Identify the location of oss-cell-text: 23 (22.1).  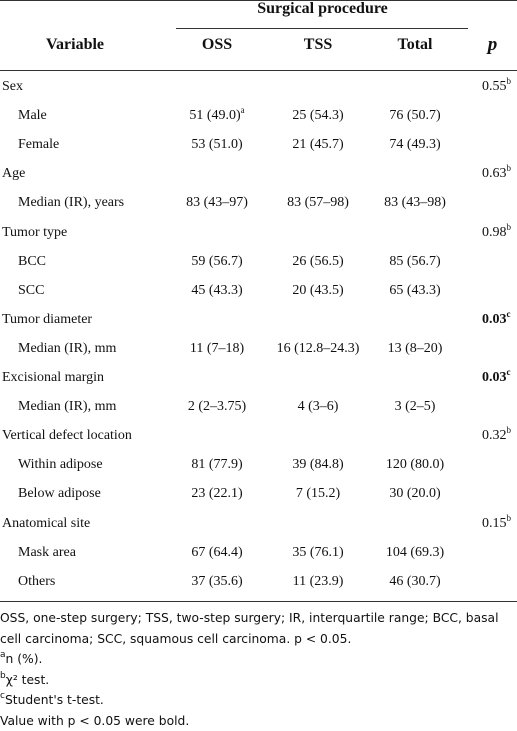
(216, 493).